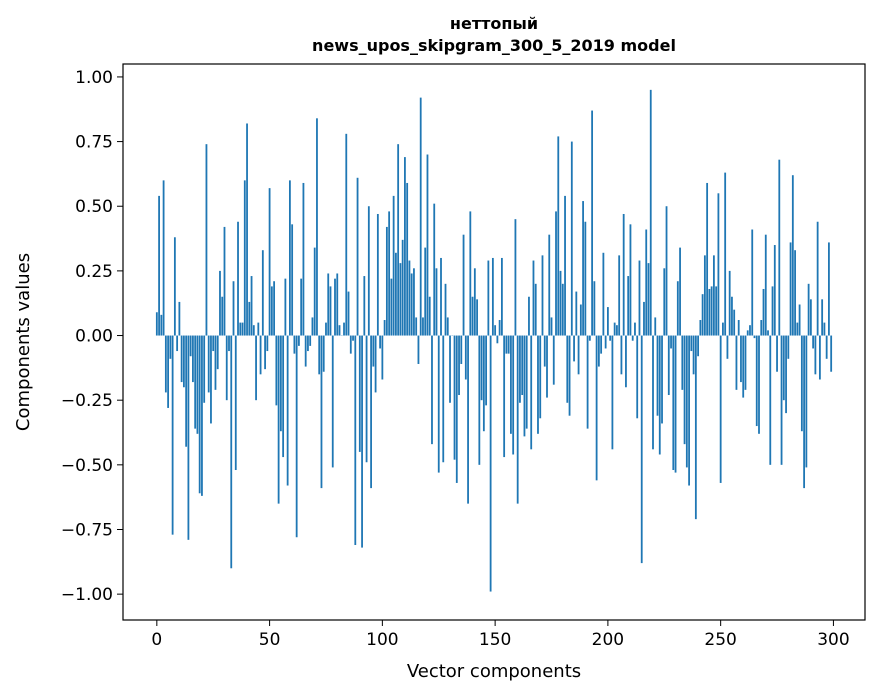  Describe the element at coordinates (382, 640) in the screenshot. I see `x-tick-label: 100` at that location.